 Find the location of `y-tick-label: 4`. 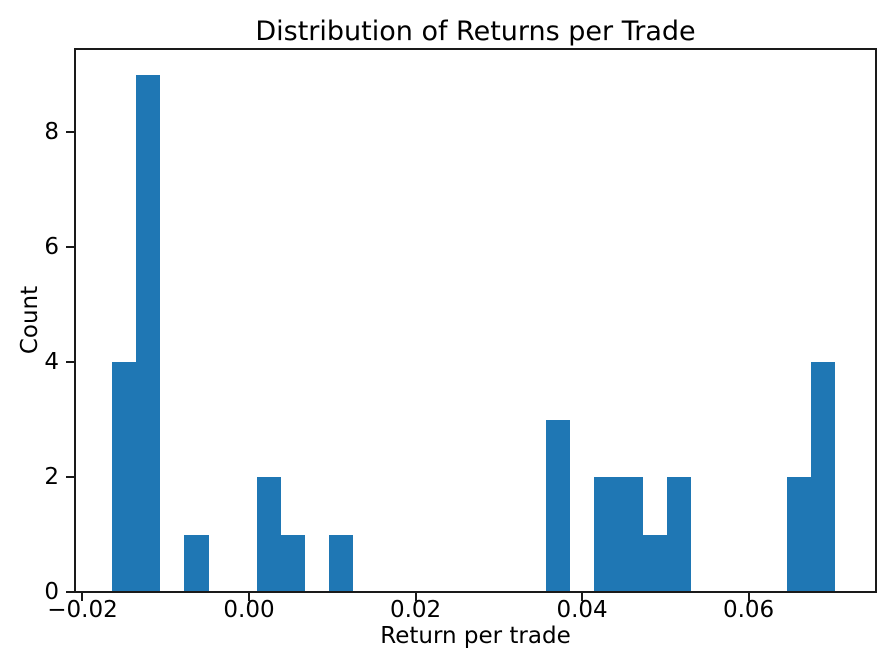

y-tick-label: 4 is located at coordinates (51, 361).